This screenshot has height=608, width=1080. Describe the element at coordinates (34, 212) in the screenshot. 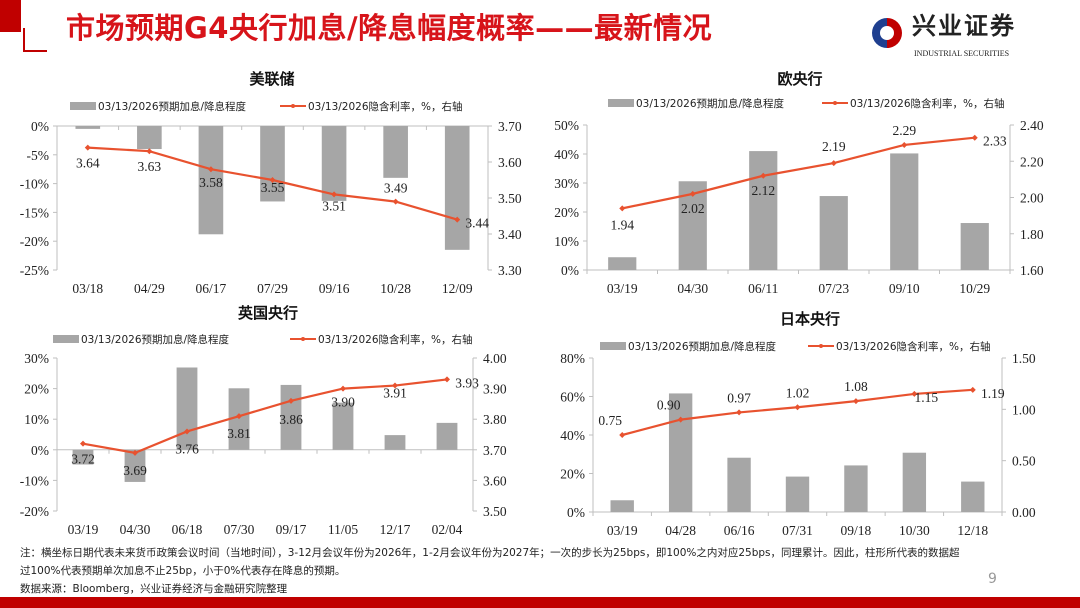

I see `left-tick-label: -15%` at that location.